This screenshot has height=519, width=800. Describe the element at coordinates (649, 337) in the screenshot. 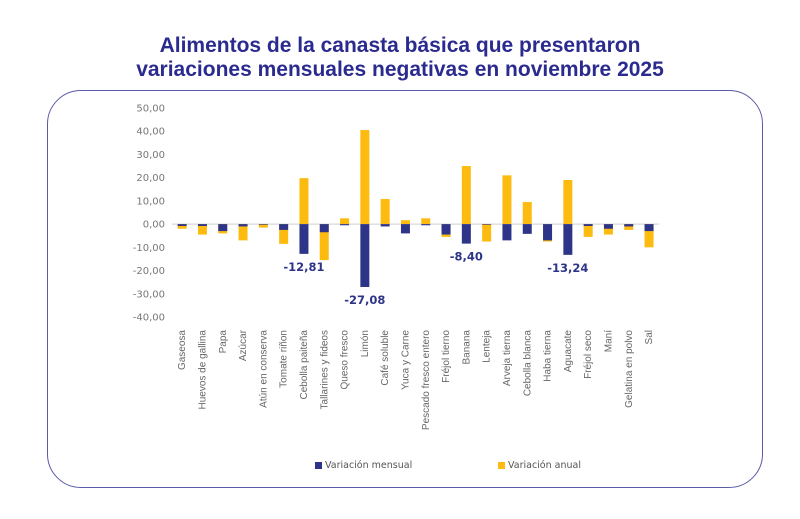

I see `x-tick-label: Sal` at that location.